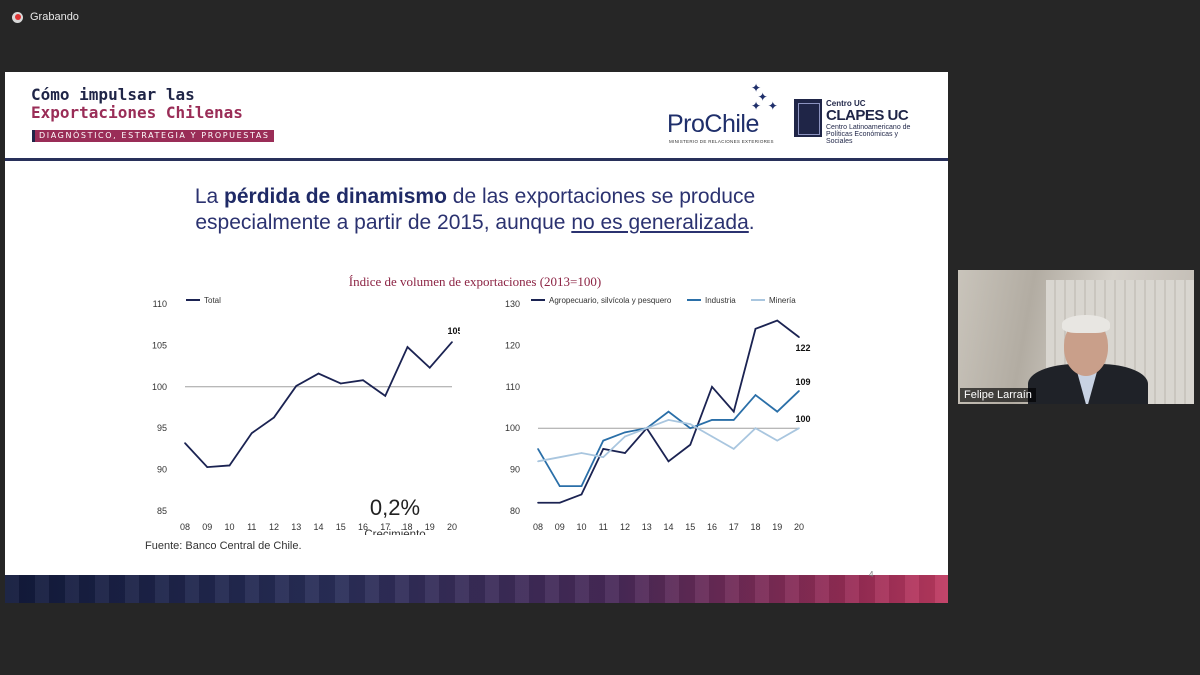 The height and width of the screenshot is (675, 1200). What do you see at coordinates (660, 222) in the screenshot?
I see `headline-underlined: no es generalizada` at bounding box center [660, 222].